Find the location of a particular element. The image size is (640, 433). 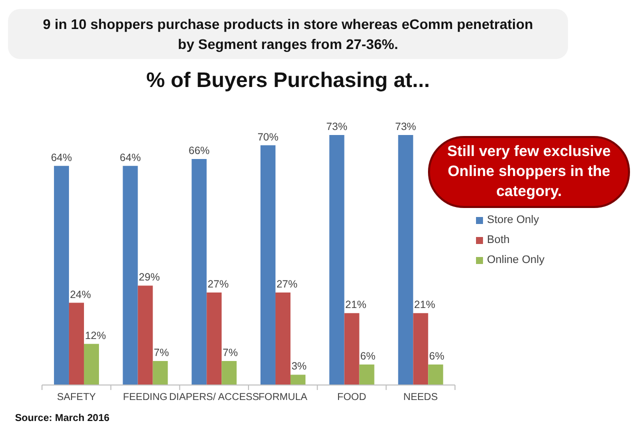

x-tick-label: DIAPERS/ ACCESS is located at coordinates (214, 397).